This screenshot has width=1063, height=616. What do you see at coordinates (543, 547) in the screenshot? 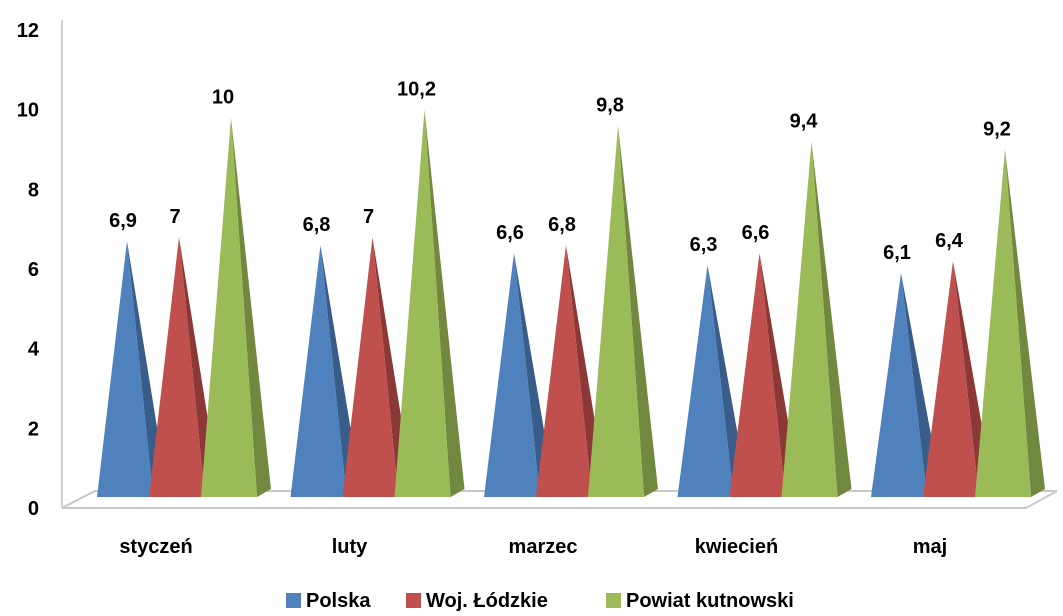
I see `x-tick-label: marzec` at bounding box center [543, 547].